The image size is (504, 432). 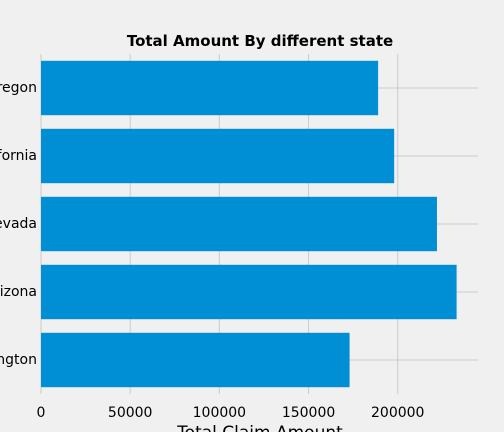 What do you see at coordinates (18, 88) in the screenshot?
I see `y-tick-label: Oregon` at bounding box center [18, 88].